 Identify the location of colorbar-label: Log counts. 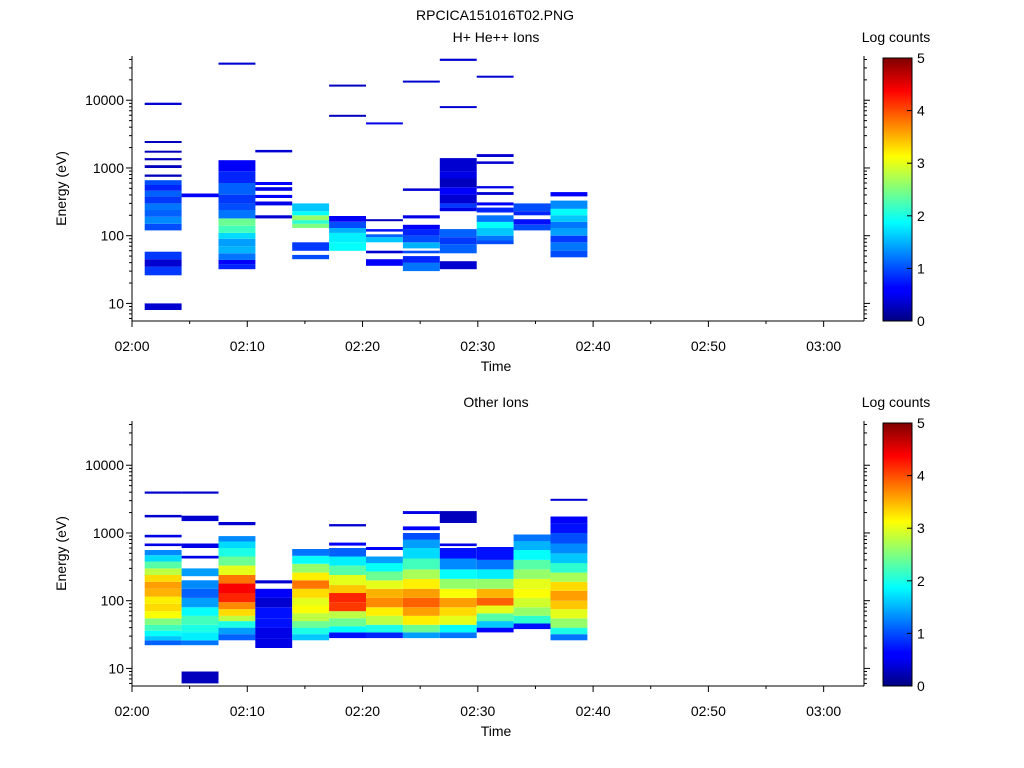
(896, 37).